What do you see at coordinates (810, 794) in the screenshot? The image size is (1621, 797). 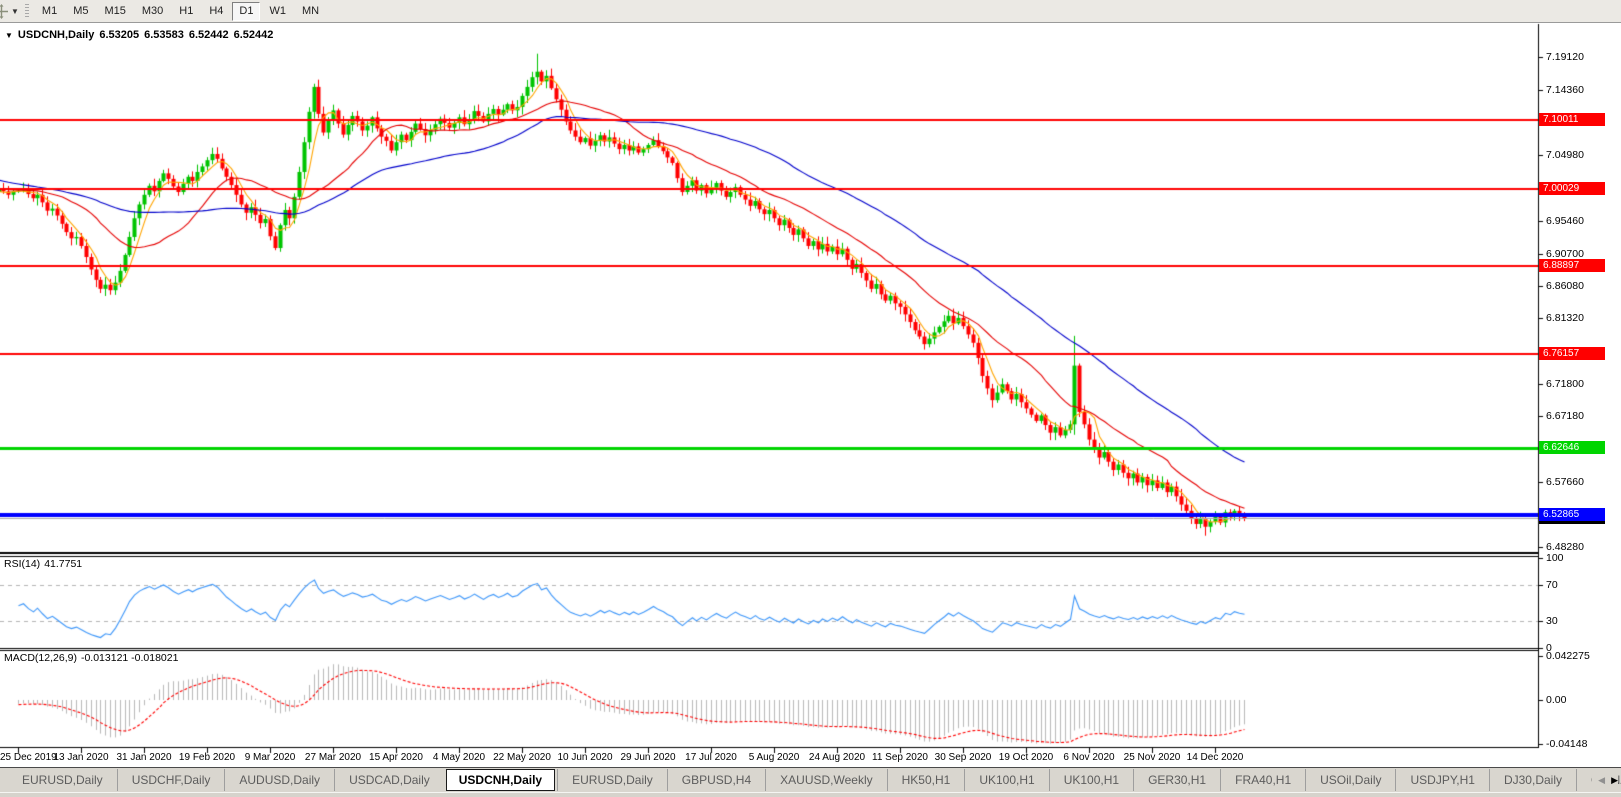 I see `status-bar` at bounding box center [810, 794].